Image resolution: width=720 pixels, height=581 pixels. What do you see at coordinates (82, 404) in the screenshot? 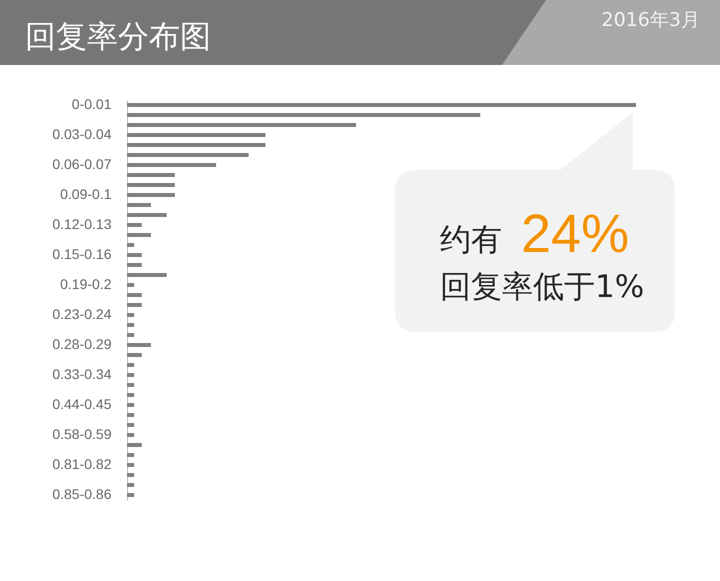
I see `y-tick-label: 0.44-0.45` at bounding box center [82, 404].